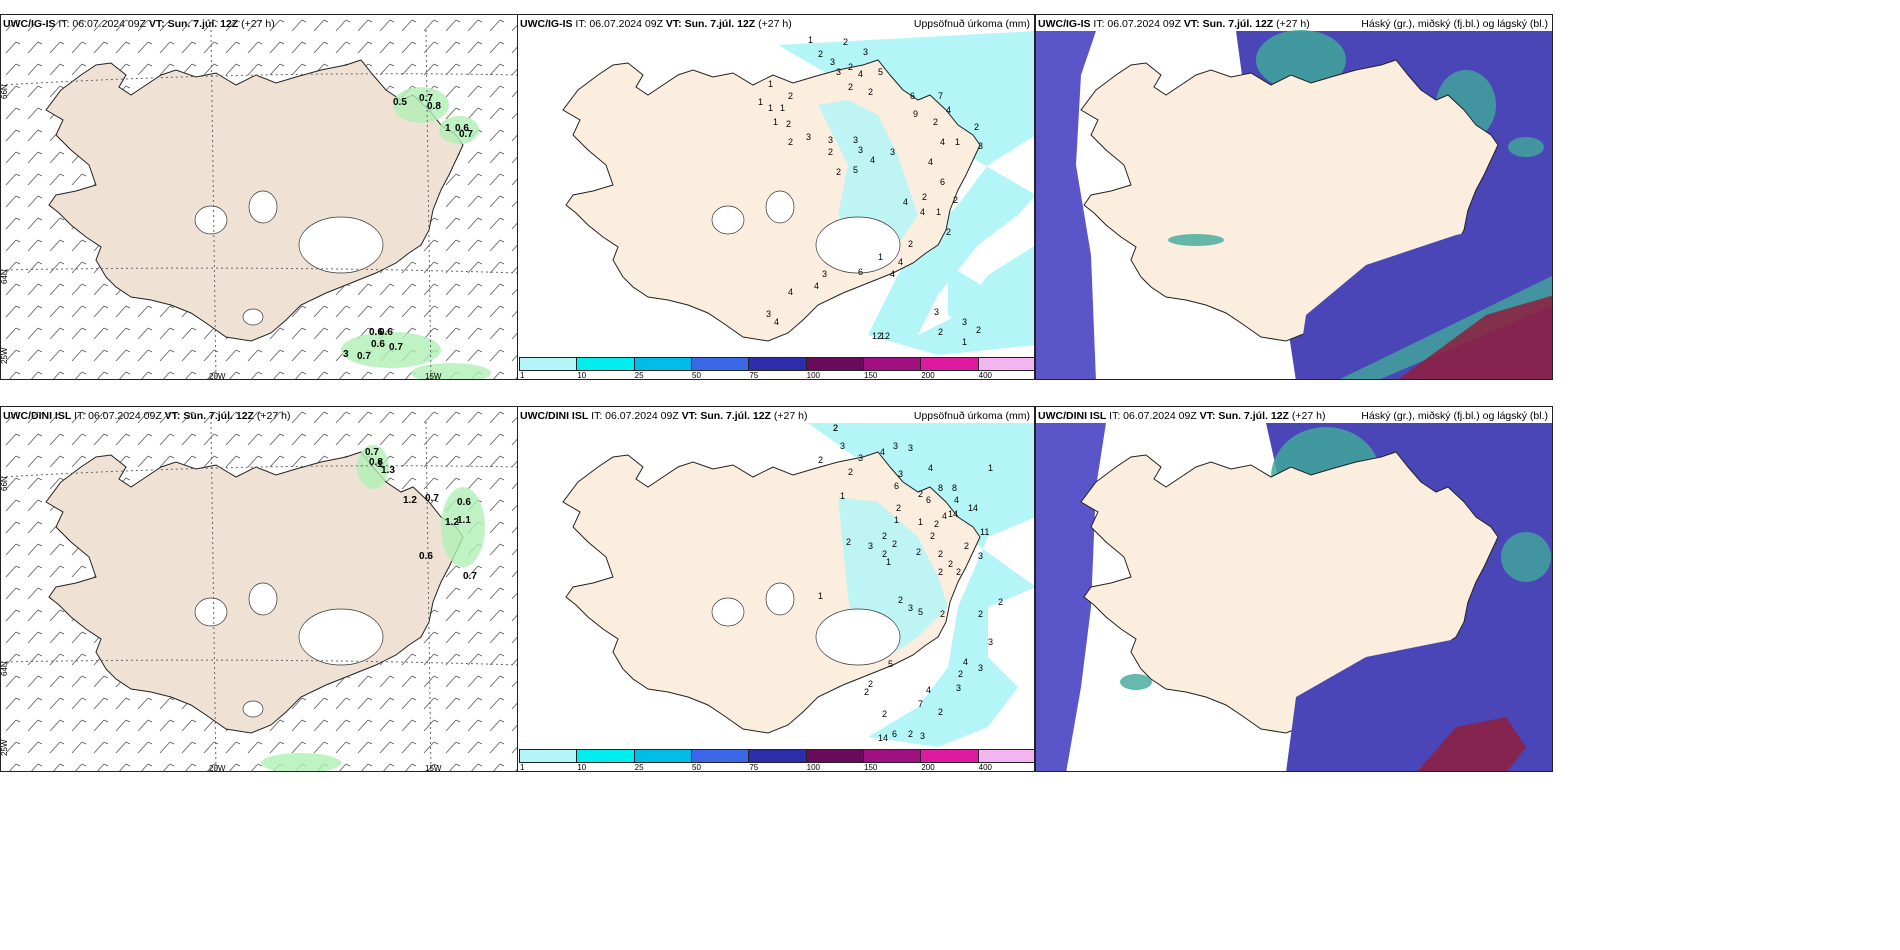 Image resolution: width=1900 pixels, height=950 pixels. What do you see at coordinates (984, 532) in the screenshot?
I see `precip-value-label: 11` at bounding box center [984, 532].